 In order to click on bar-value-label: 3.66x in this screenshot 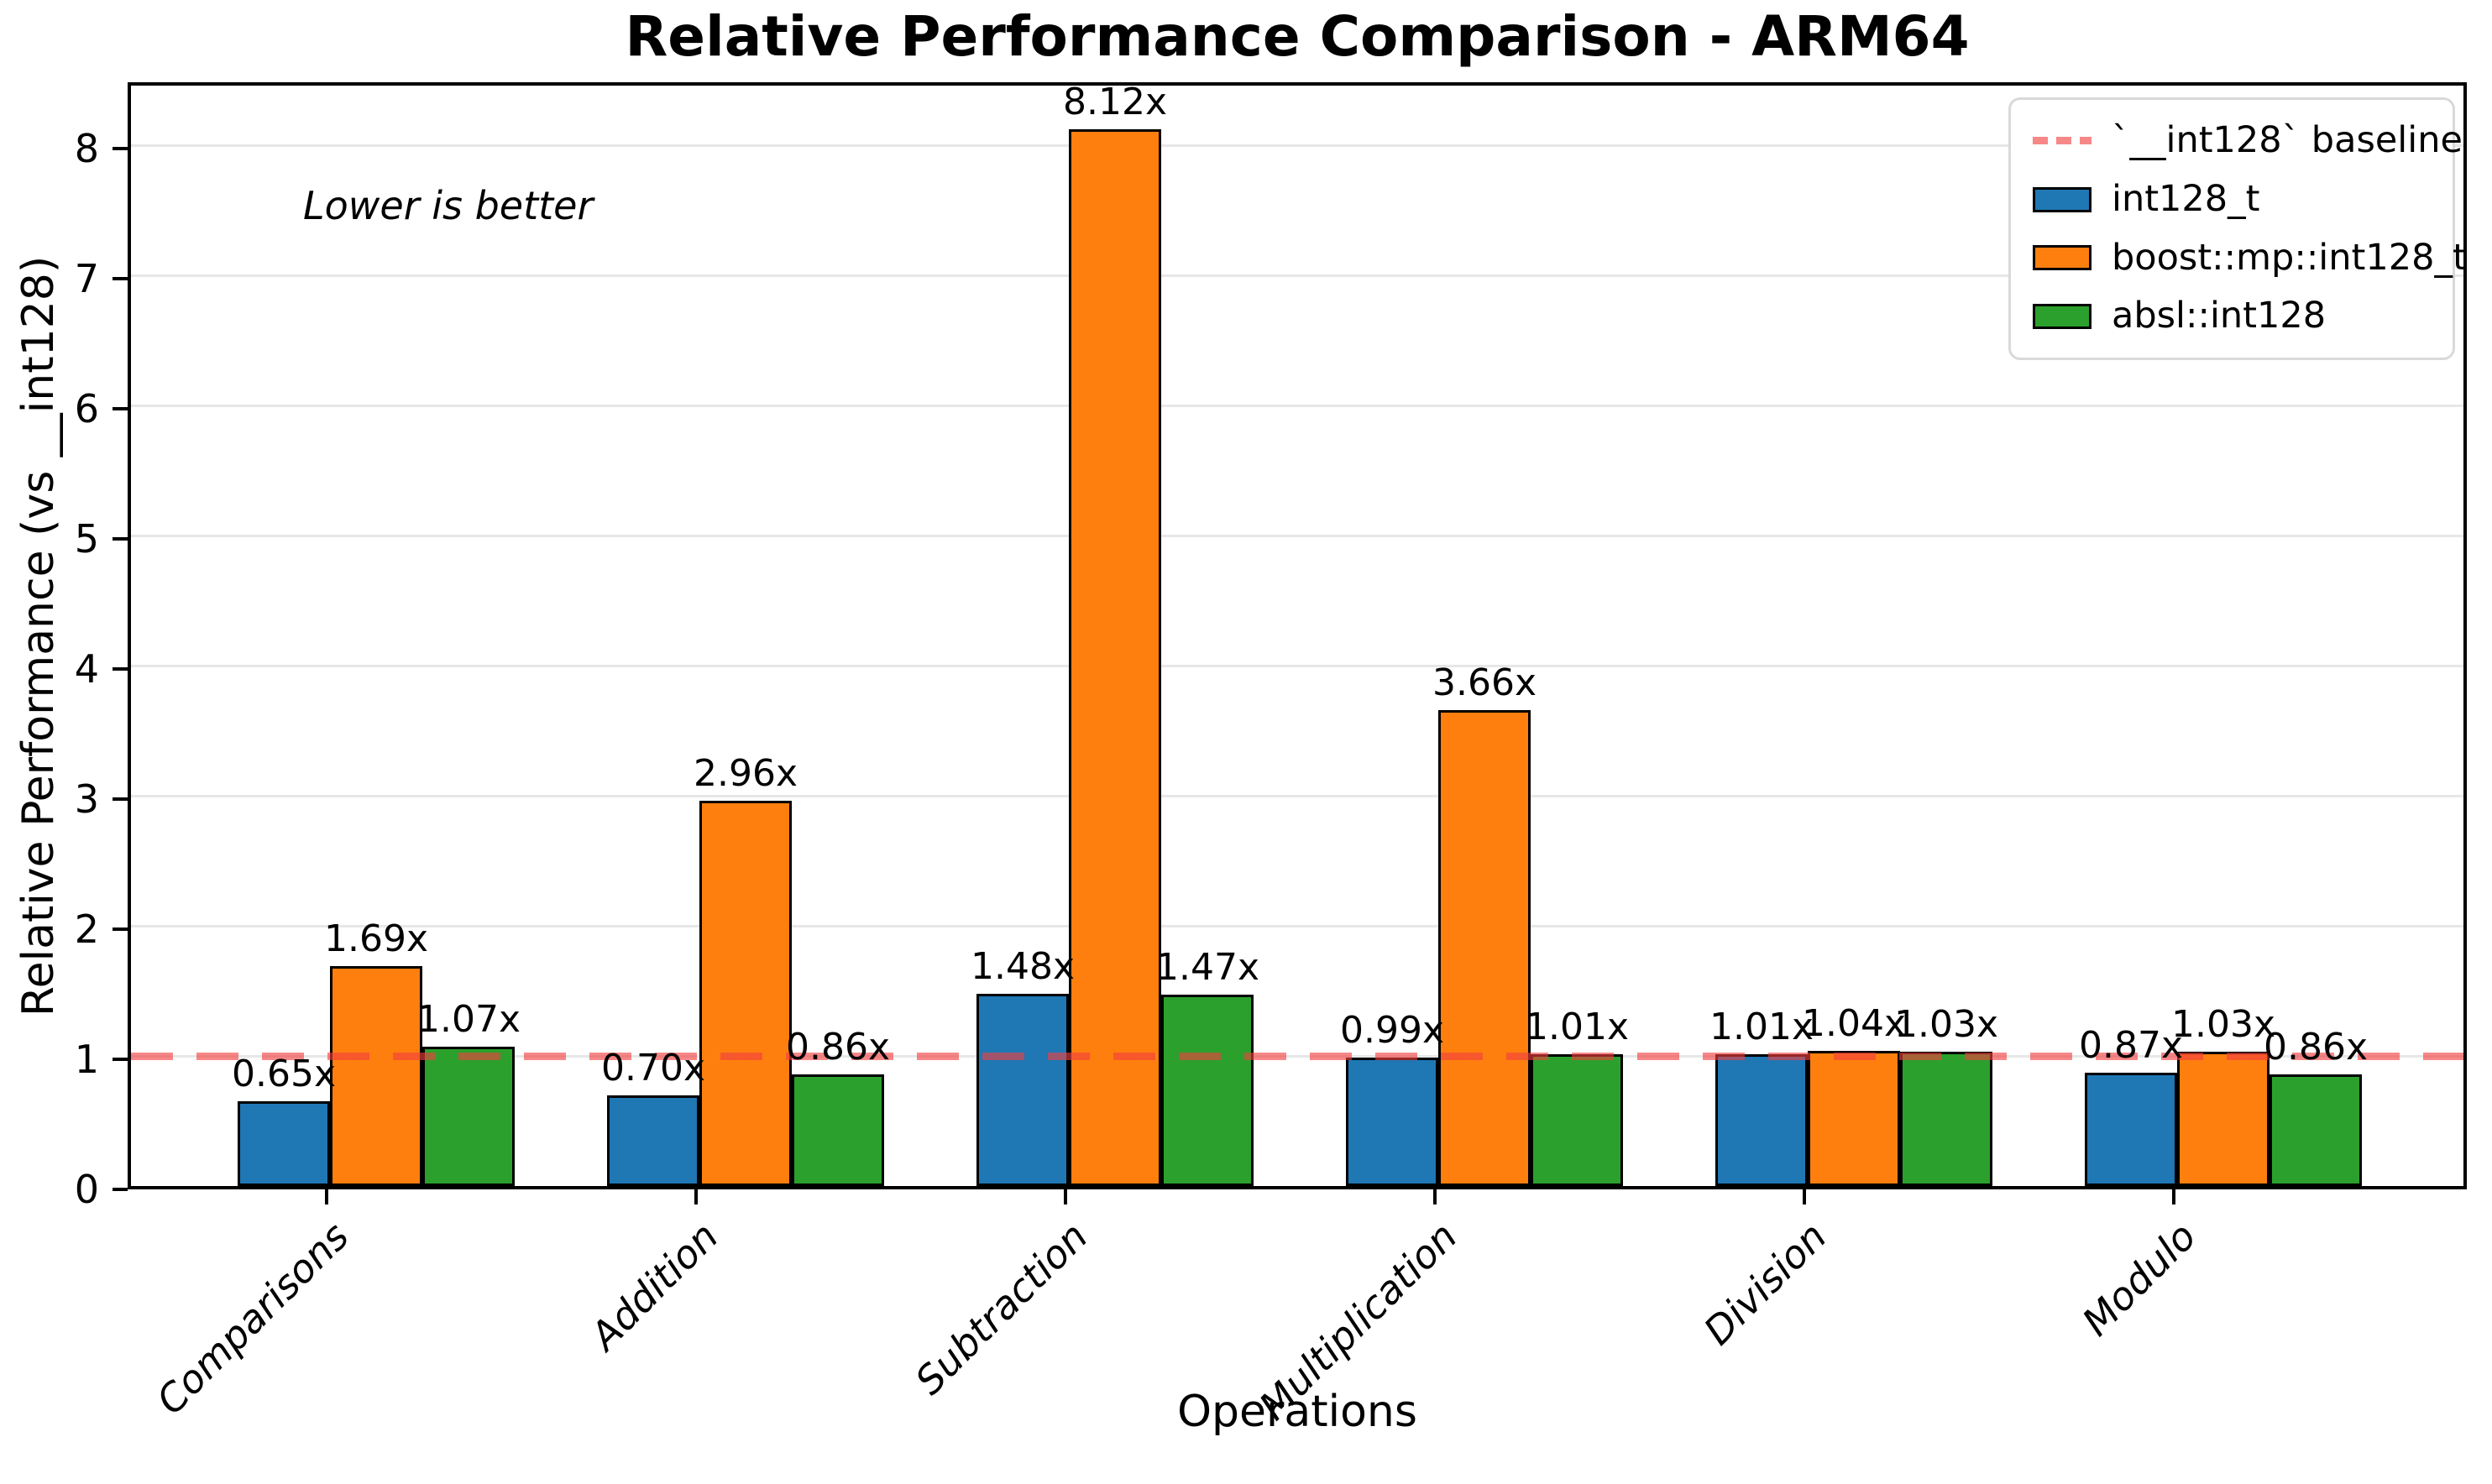, I will do `click(1484, 682)`.